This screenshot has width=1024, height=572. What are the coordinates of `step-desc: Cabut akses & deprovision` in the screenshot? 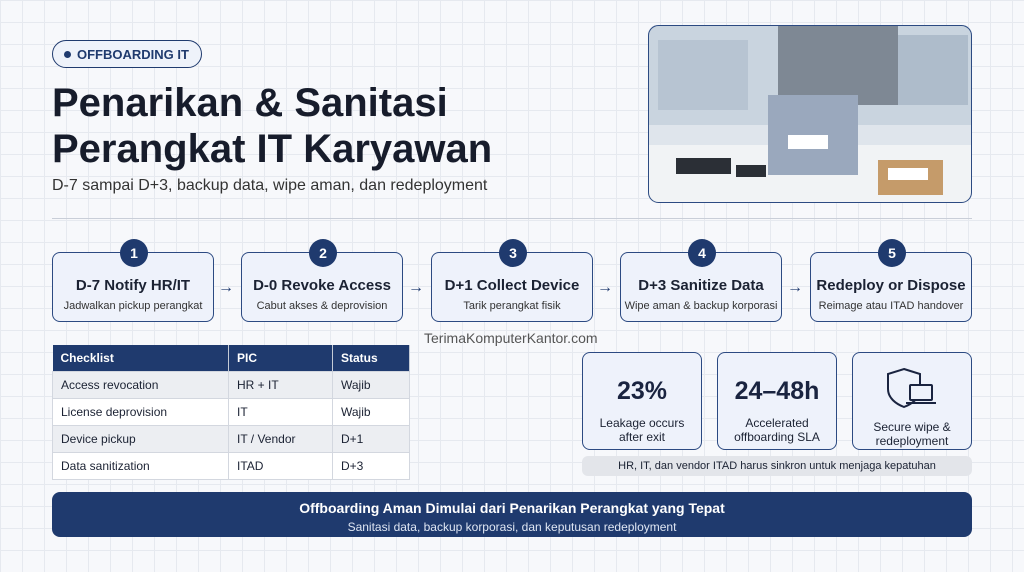 It's located at (322, 306).